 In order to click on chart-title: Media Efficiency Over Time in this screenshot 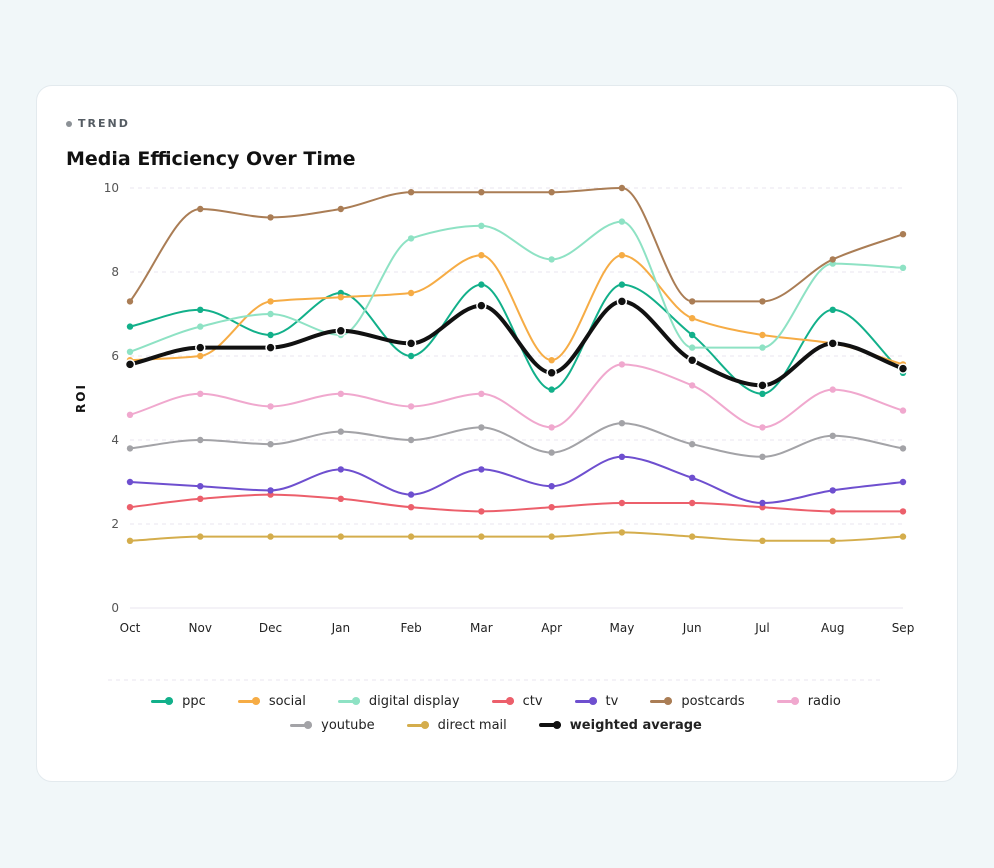, I will do `click(211, 159)`.